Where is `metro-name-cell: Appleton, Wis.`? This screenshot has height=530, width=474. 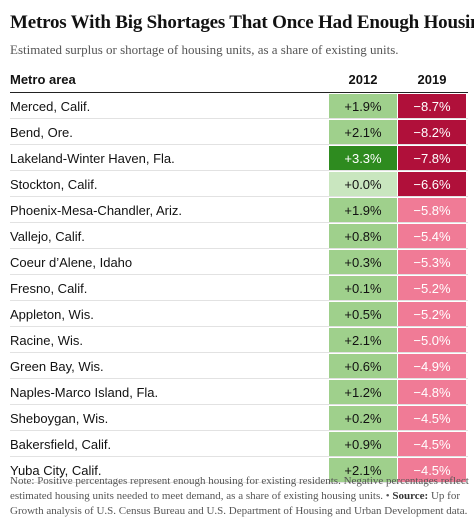
metro-name-cell: Appleton, Wis. is located at coordinates (52, 314).